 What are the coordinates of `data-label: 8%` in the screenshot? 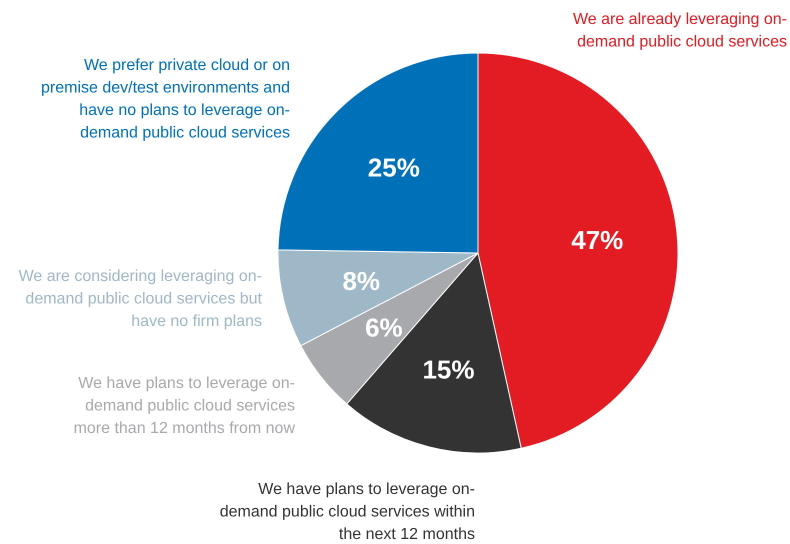 It's located at (361, 281).